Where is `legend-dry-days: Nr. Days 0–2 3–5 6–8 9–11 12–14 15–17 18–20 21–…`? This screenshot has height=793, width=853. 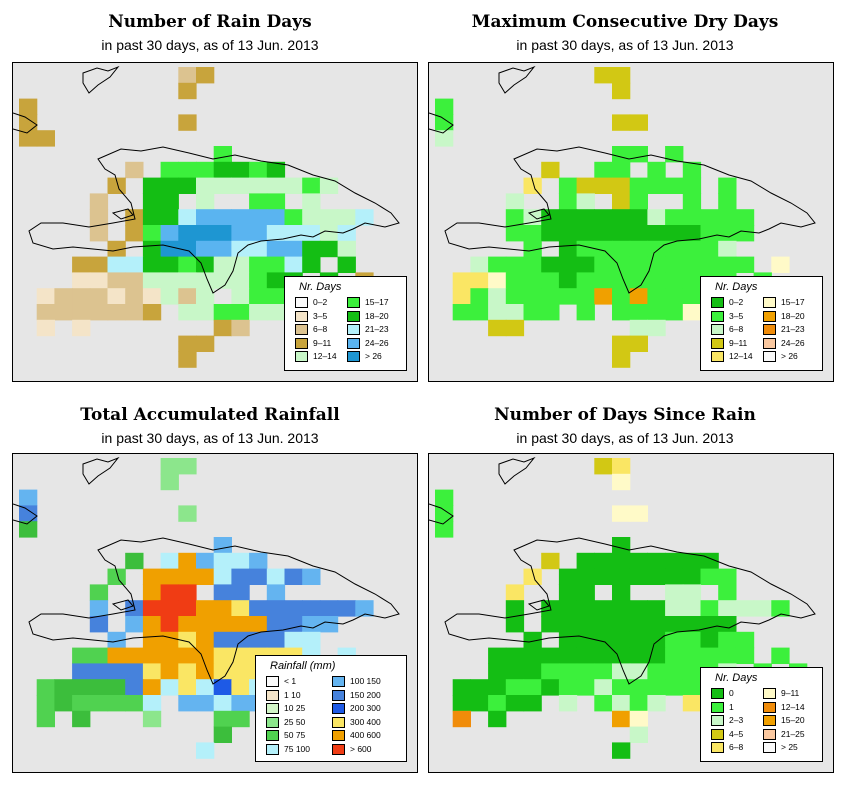
legend-dry-days: Nr. Days 0–2 3–5 6–8 9–11 12–14 15–17 18–20 21–… is located at coordinates (761, 323).